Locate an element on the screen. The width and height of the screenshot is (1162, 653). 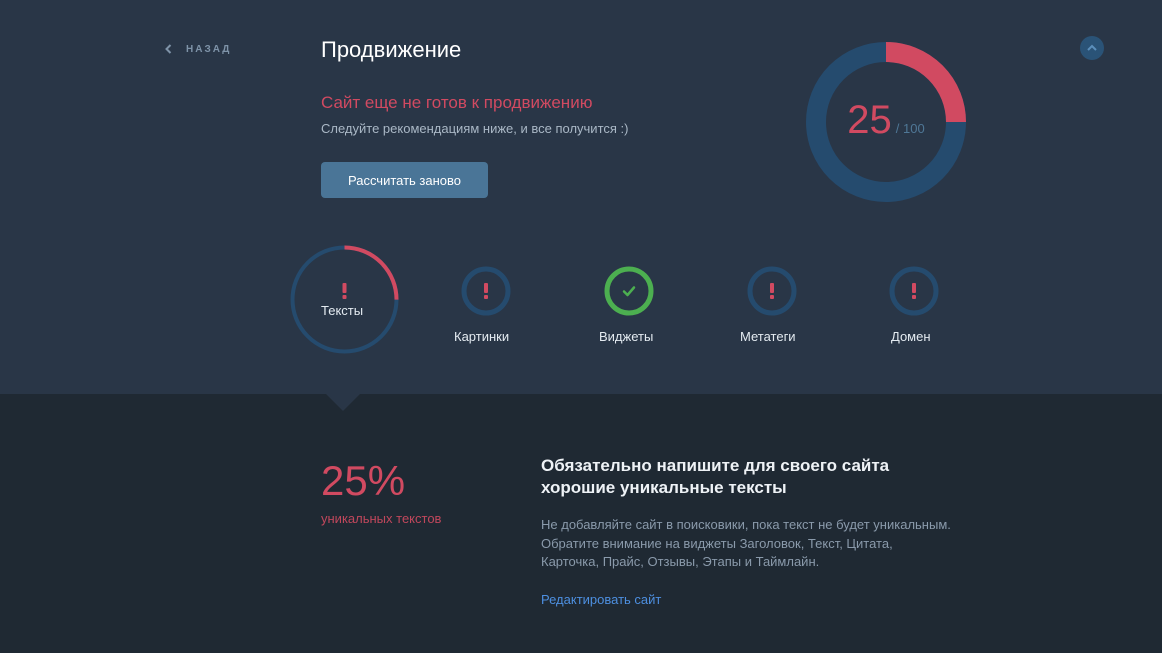
score-ring is located at coordinates (886, 122).